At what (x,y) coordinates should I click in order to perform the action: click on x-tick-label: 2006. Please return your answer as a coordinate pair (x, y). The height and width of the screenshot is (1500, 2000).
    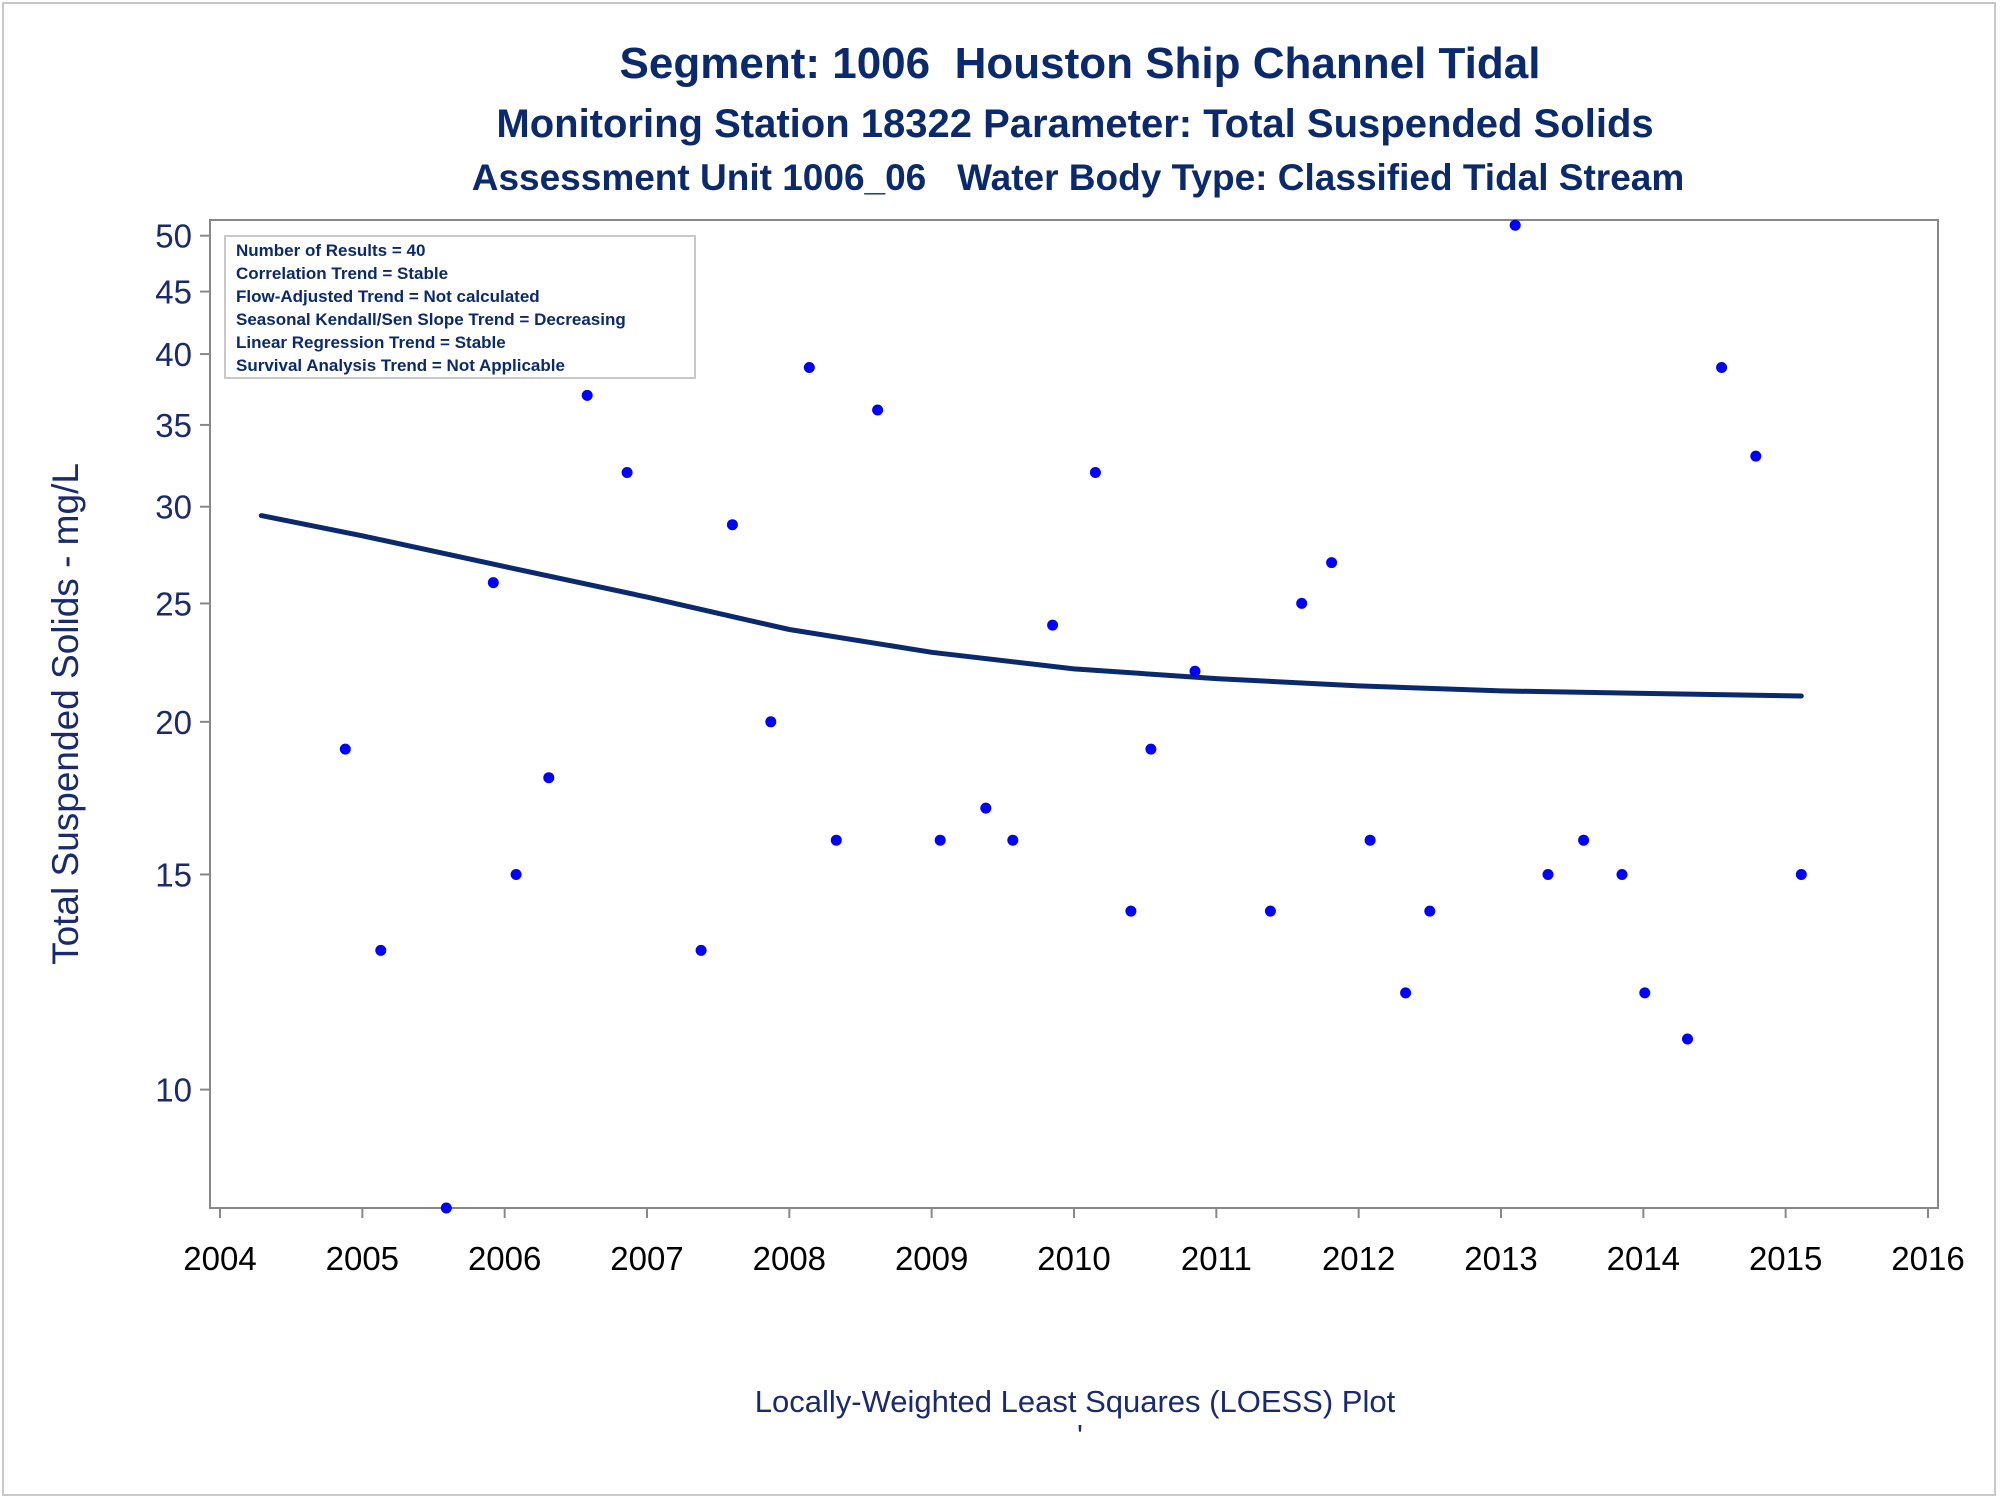
    Looking at the image, I should click on (504, 1258).